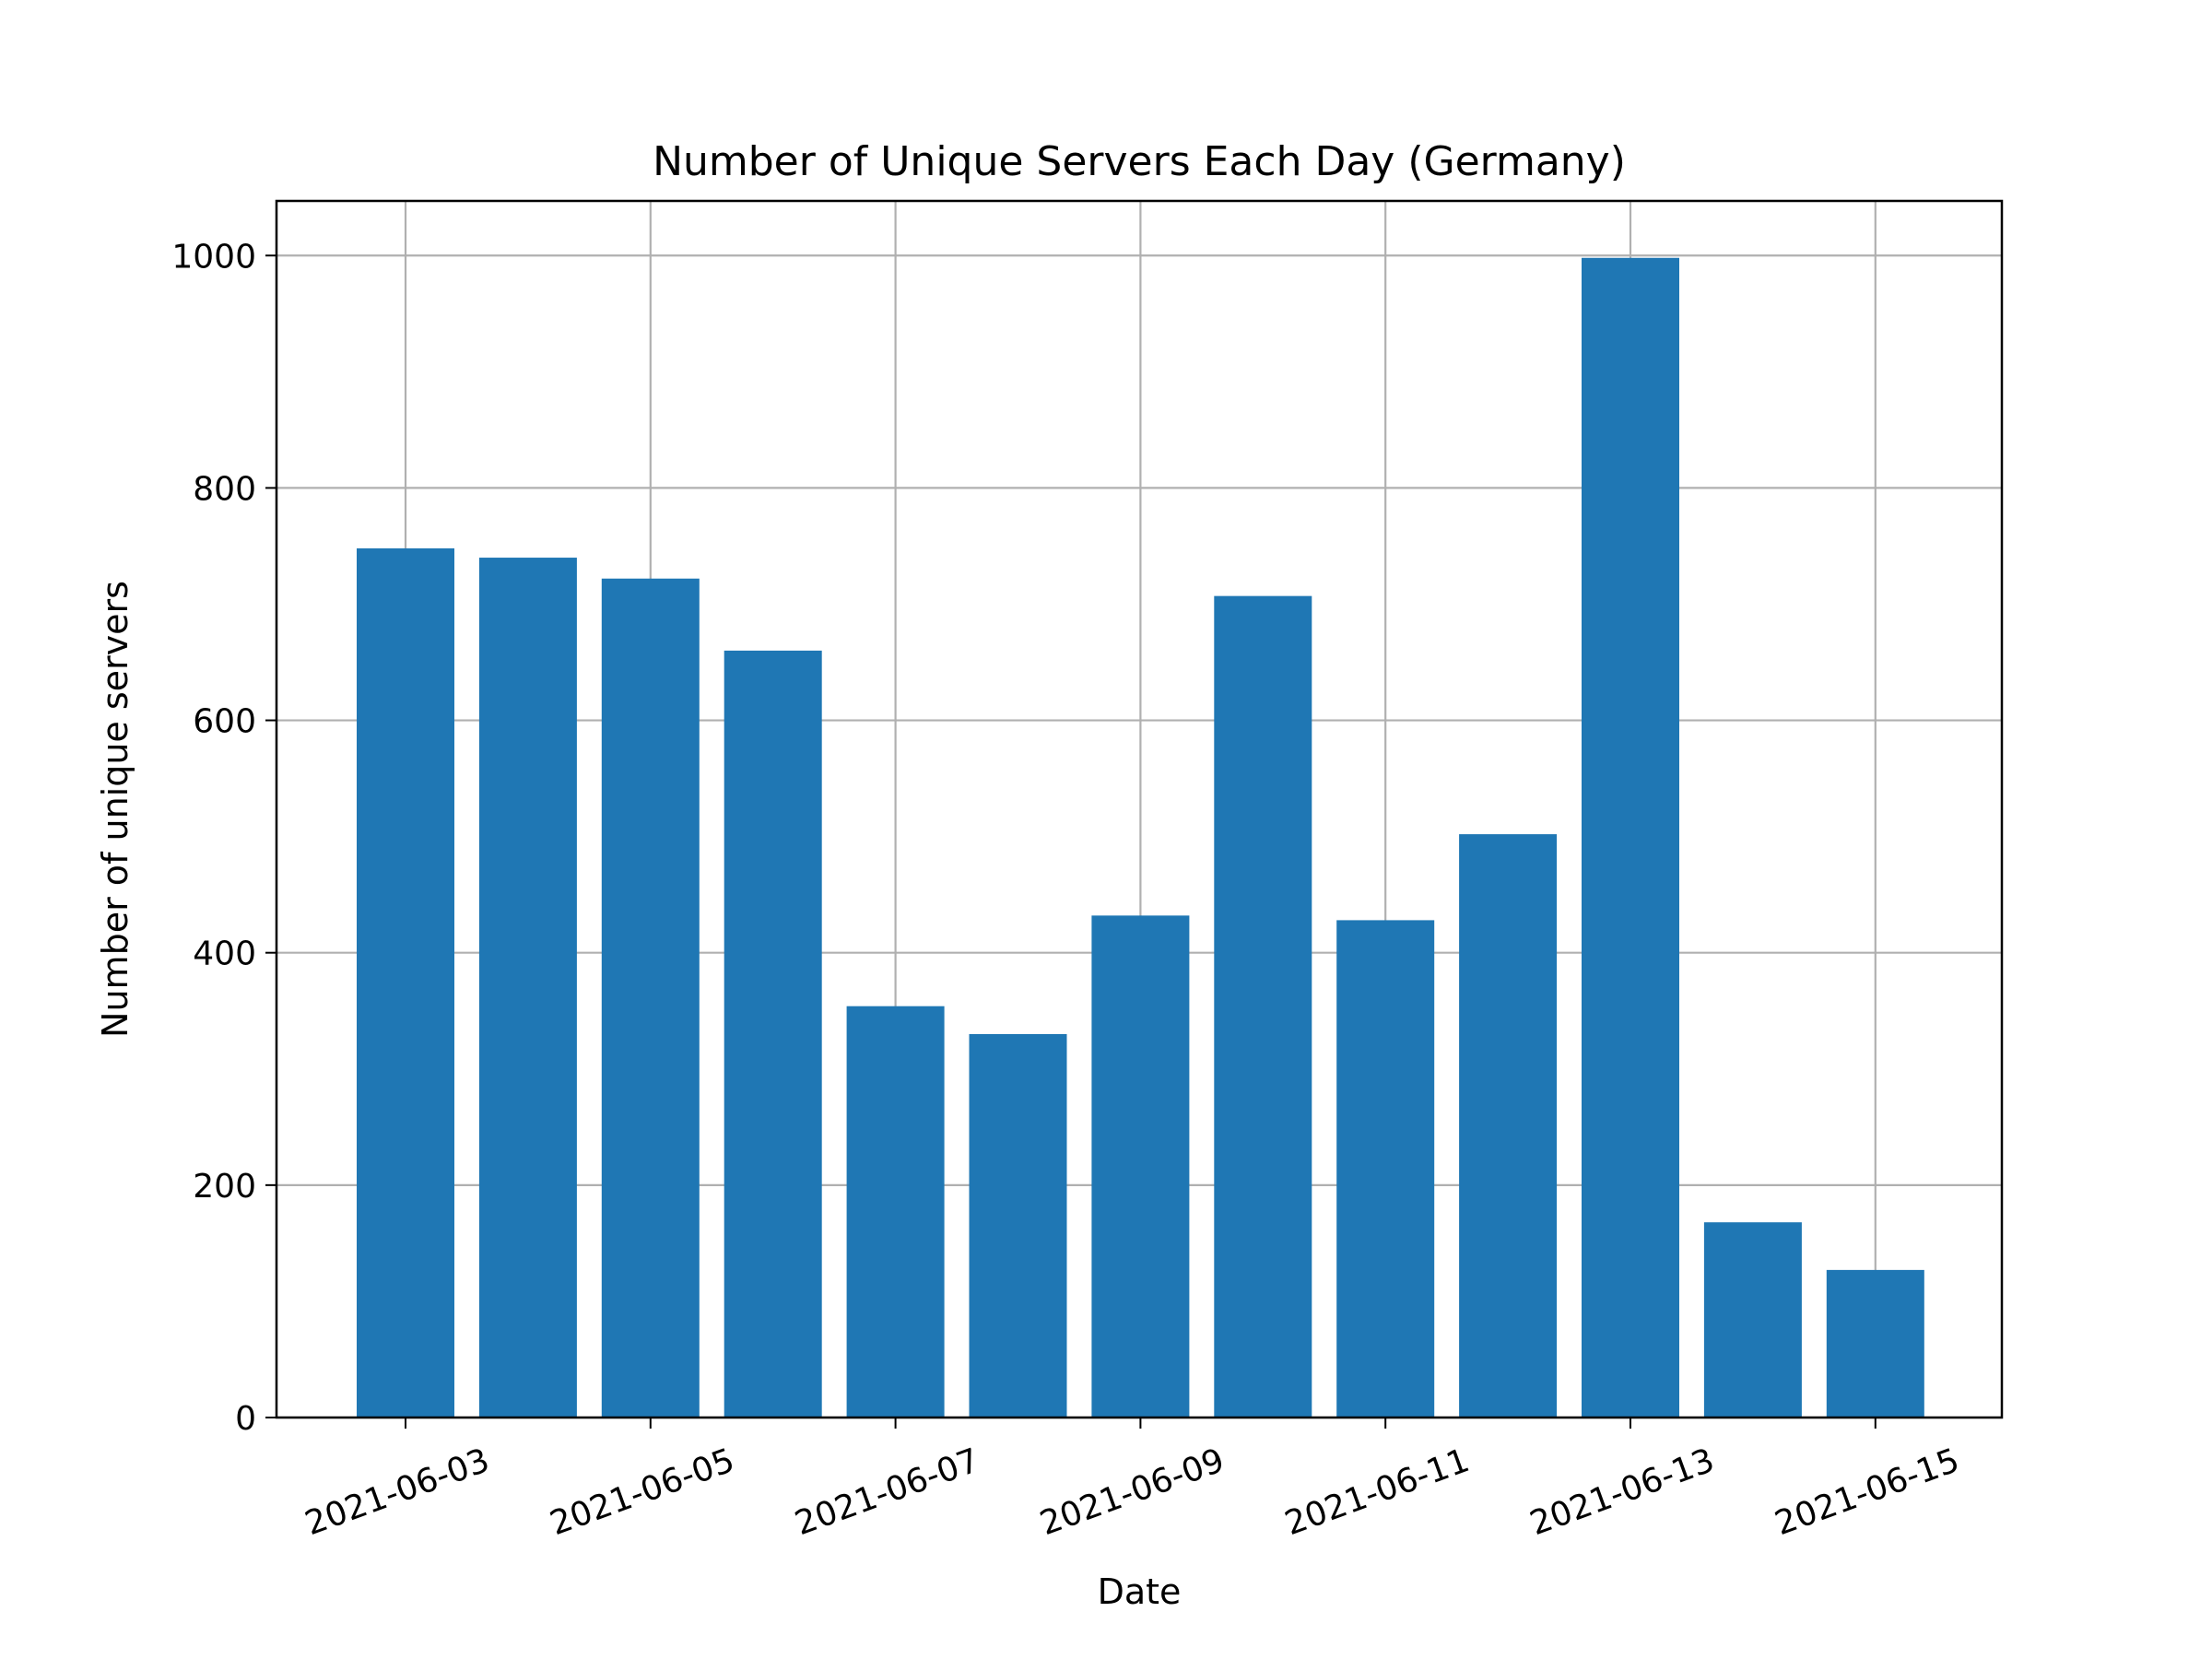  I want to click on x-axis-label: Date, so click(1140, 1591).